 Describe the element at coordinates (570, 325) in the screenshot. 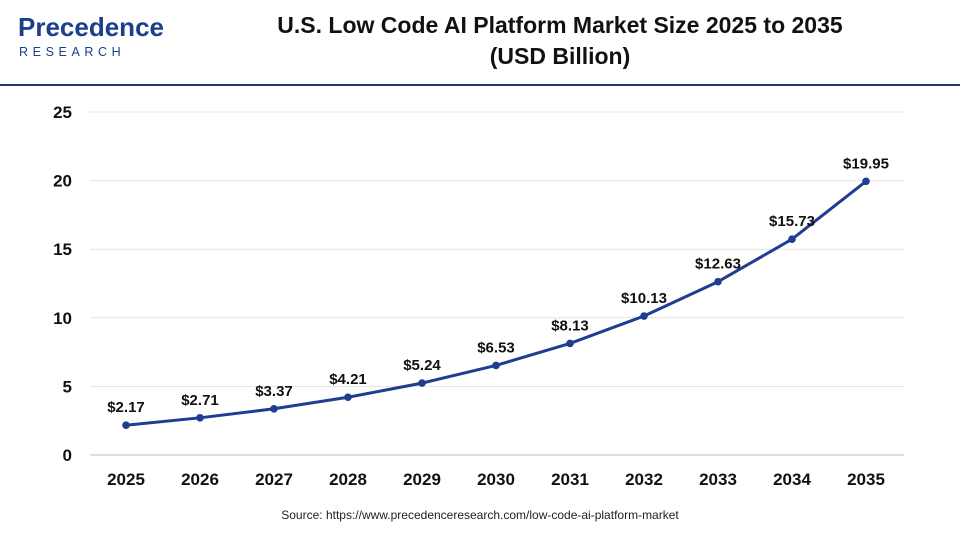

I see `data-label: $8.13` at that location.